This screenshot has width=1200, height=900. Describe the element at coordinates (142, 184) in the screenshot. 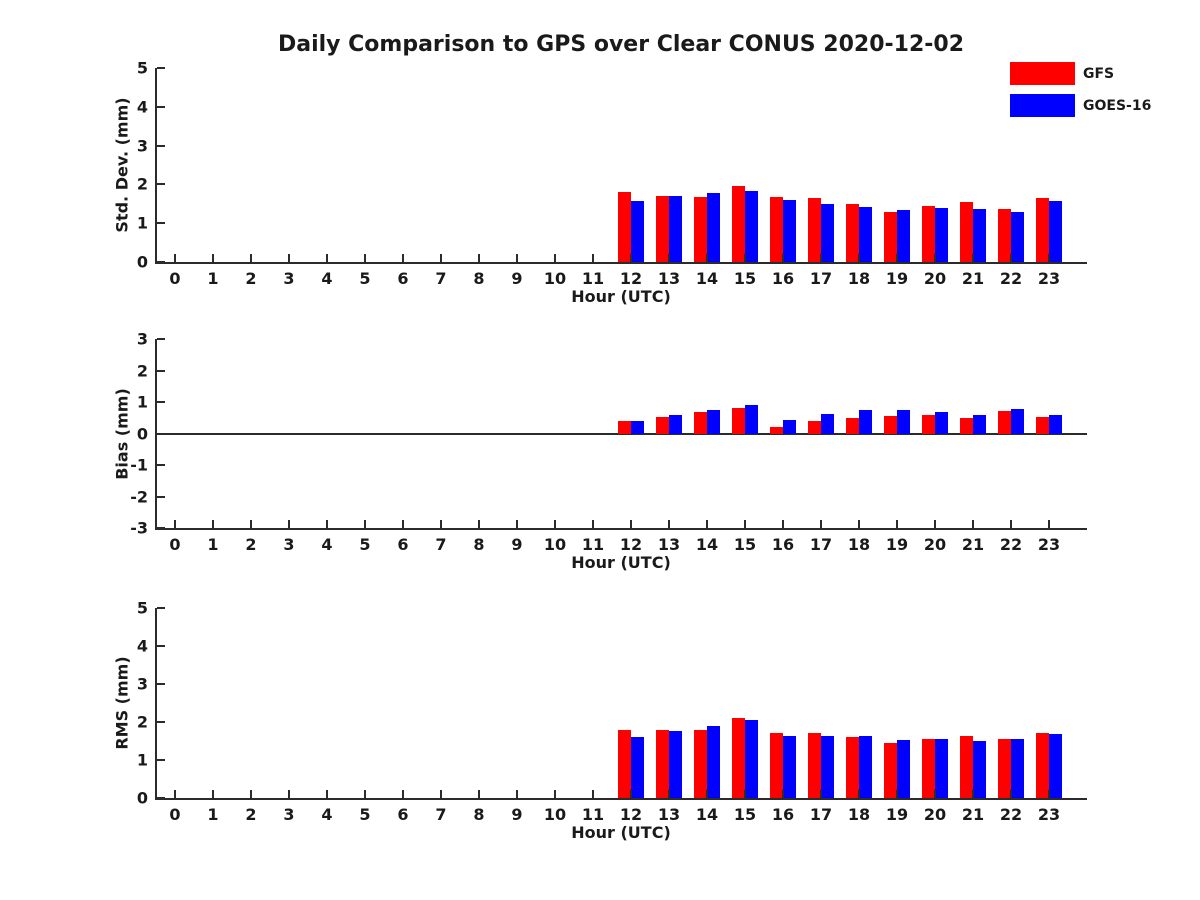

I see `y-tick-label: 2` at that location.